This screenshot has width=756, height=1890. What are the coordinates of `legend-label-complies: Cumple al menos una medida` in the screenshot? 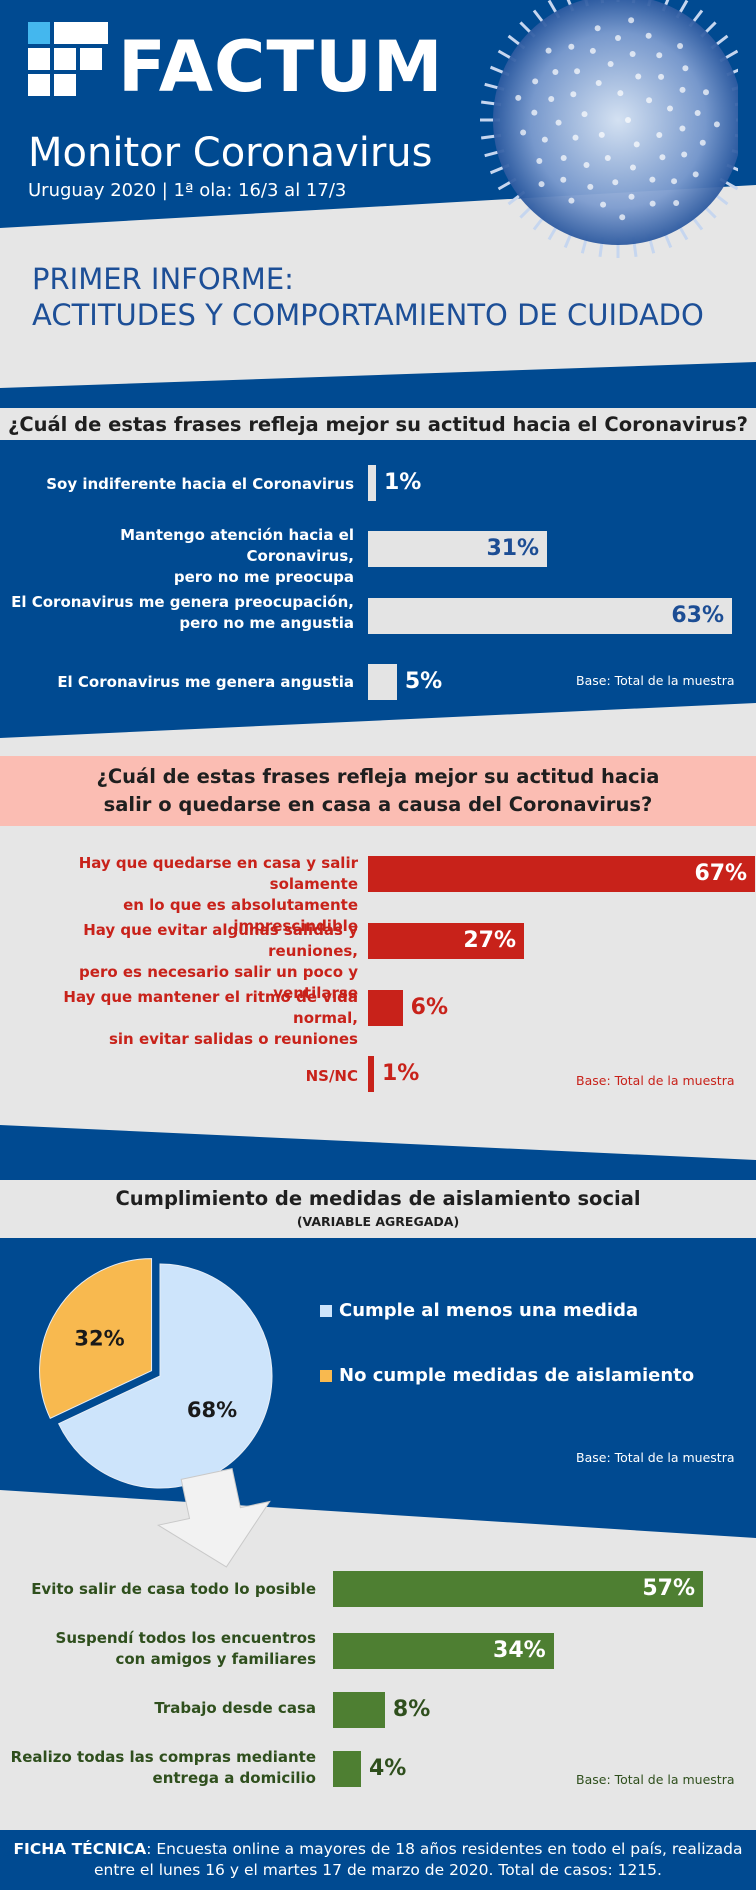 It's located at (489, 1310).